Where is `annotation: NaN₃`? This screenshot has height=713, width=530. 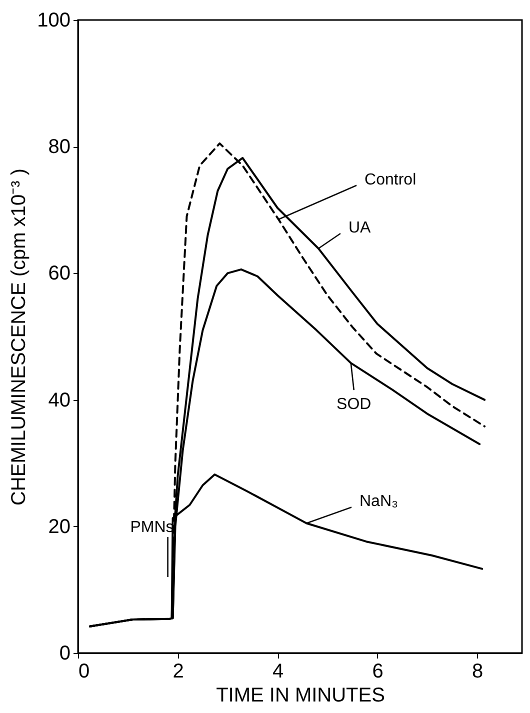
annotation: NaN₃ is located at coordinates (378, 501).